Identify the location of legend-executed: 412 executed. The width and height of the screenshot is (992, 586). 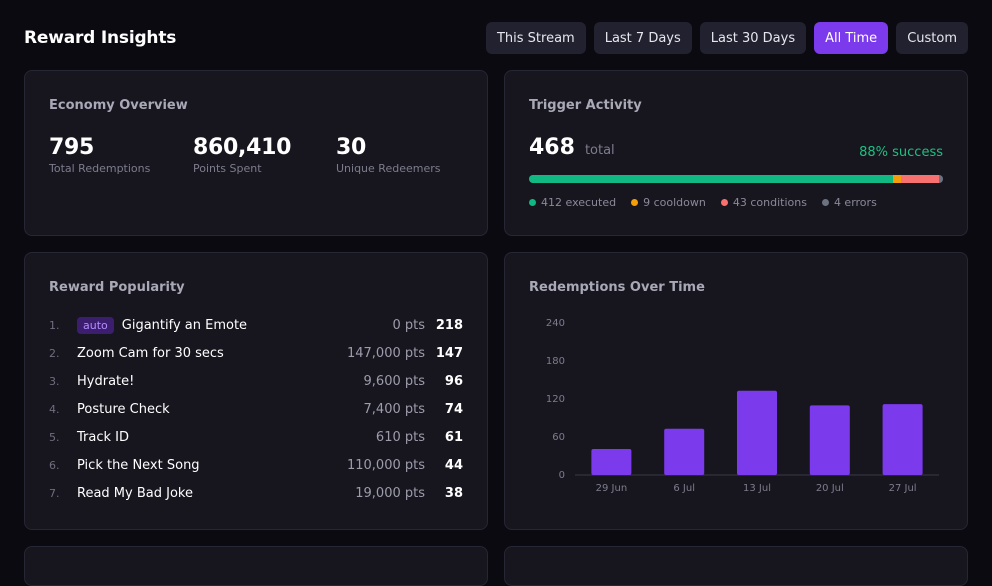
(572, 202).